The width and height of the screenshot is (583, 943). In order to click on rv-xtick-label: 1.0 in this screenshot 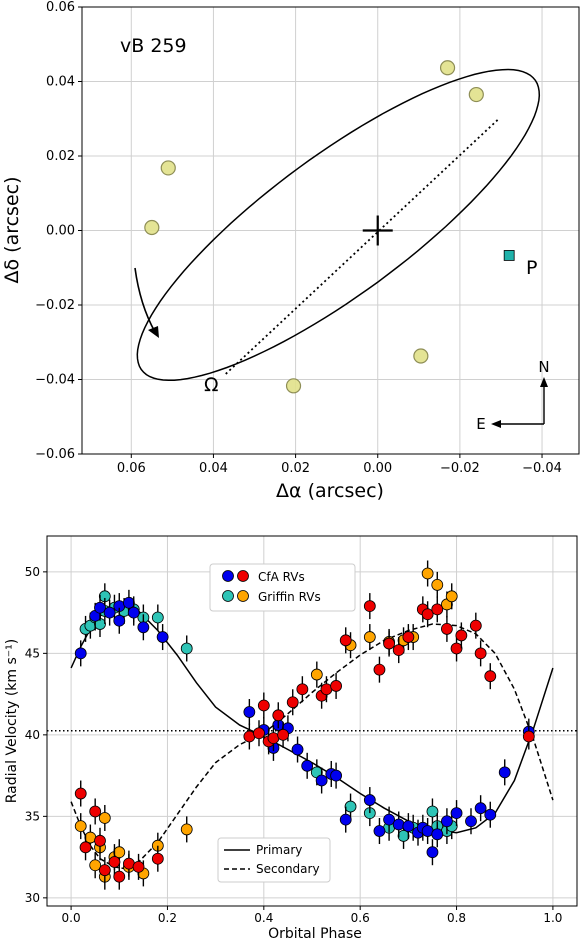, I will do `click(552, 918)`.